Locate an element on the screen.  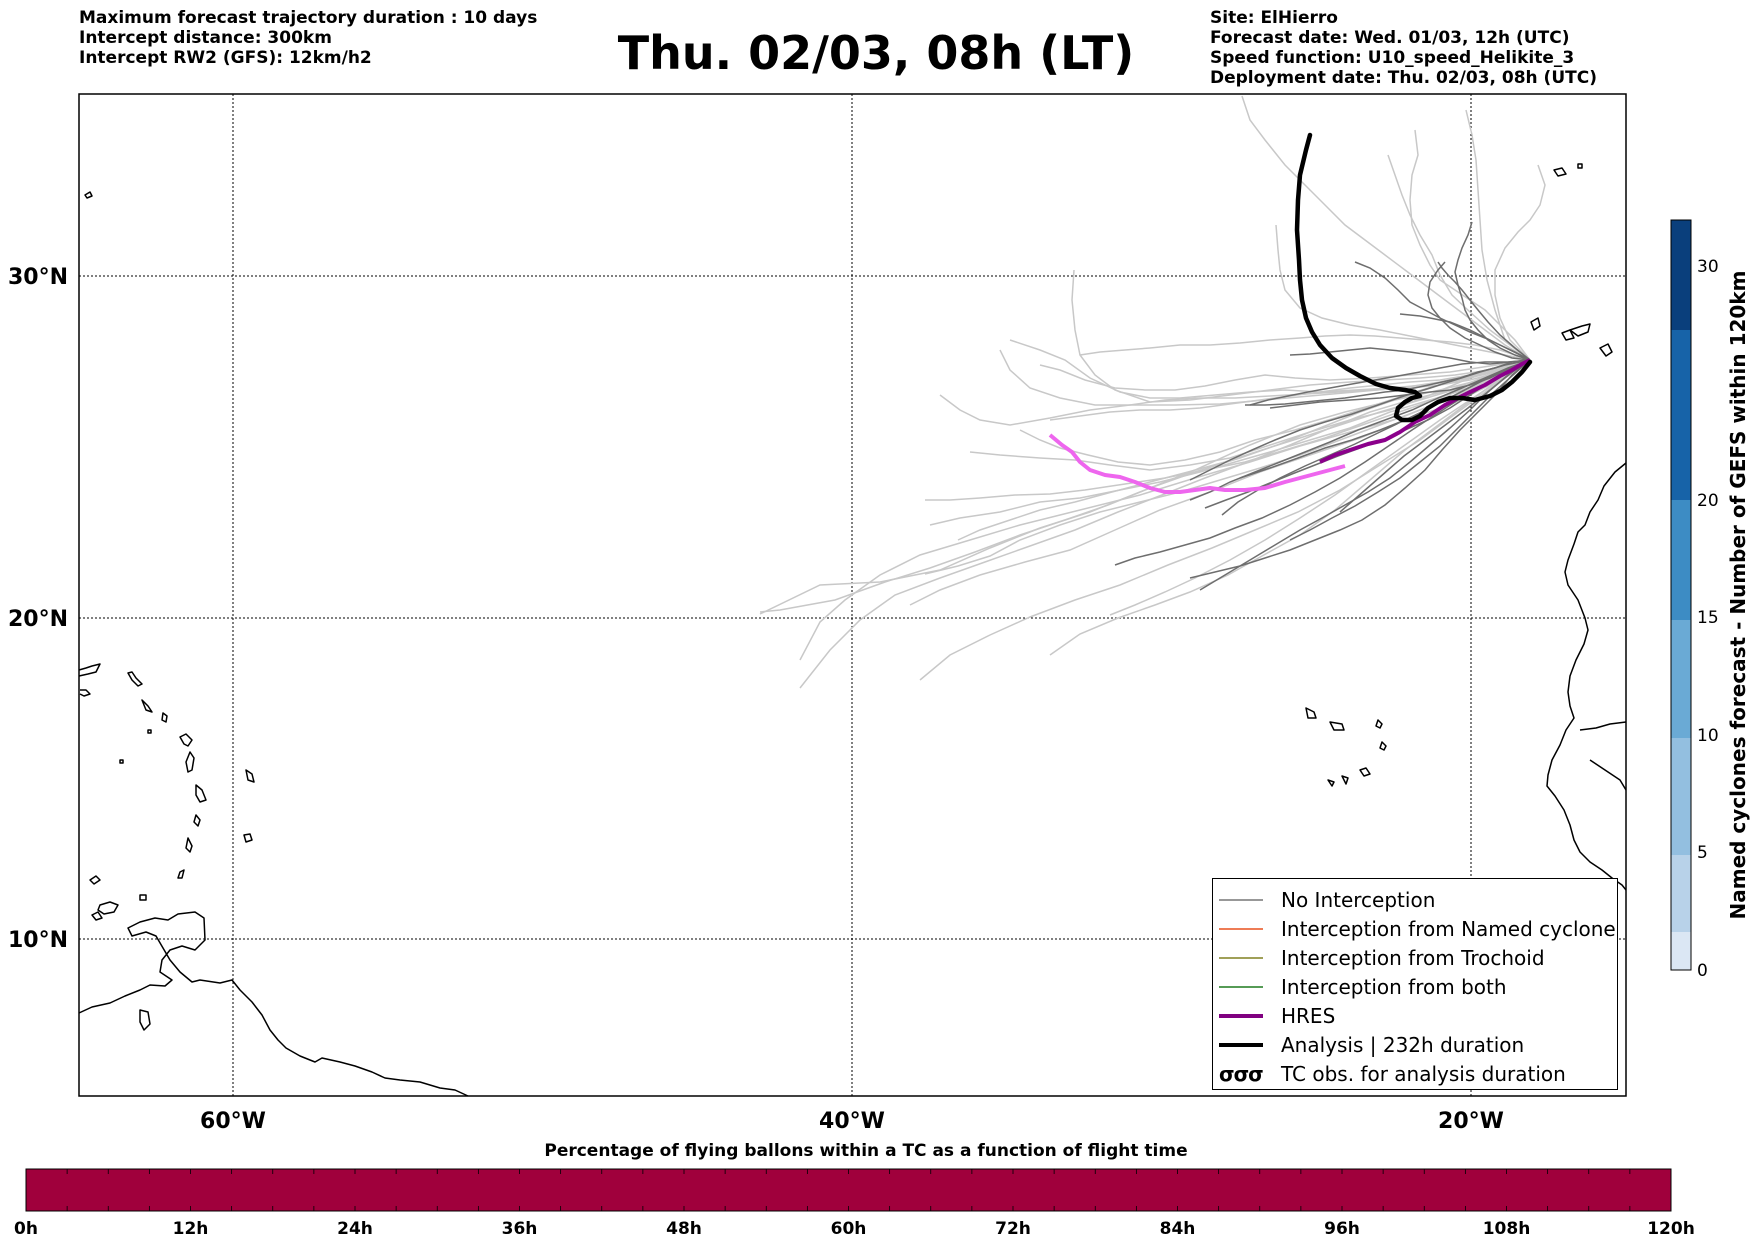
coastline-africa-west is located at coordinates (1586, 676).